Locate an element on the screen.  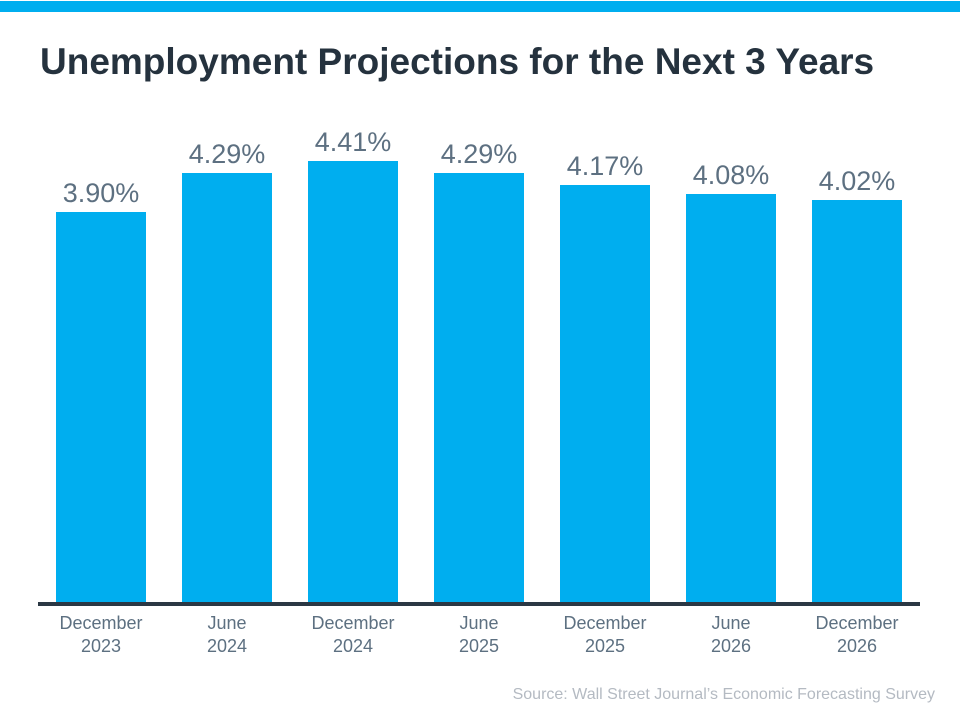
category-label: June 2026 is located at coordinates (731, 634).